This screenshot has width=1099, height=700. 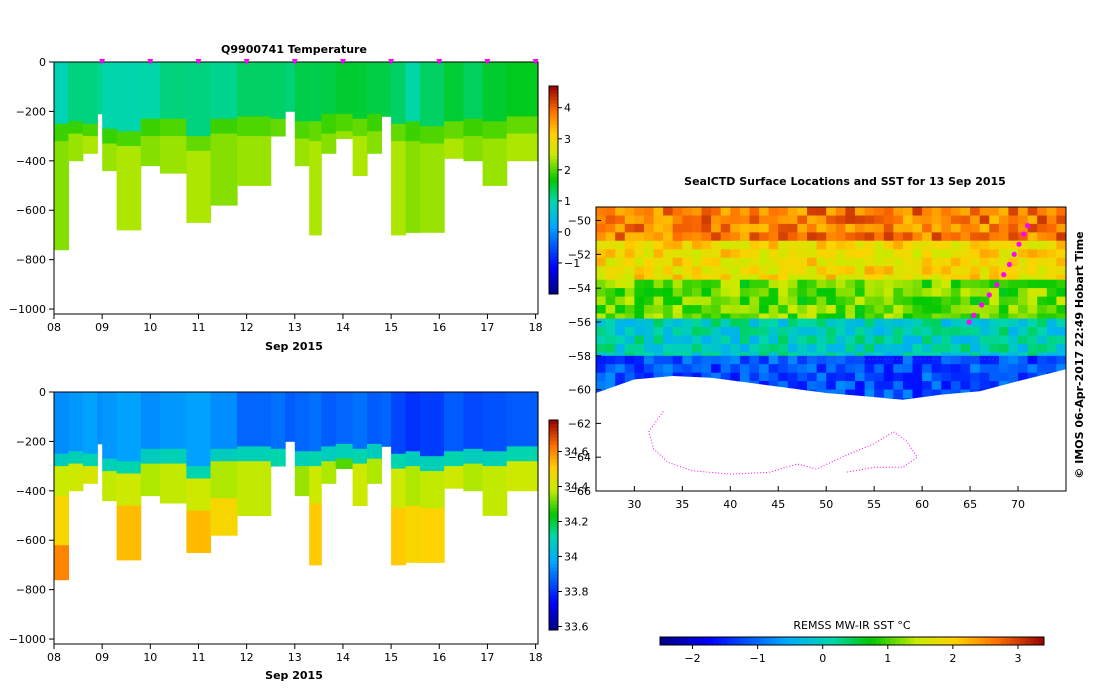 I want to click on seal-track-point, so click(x=974, y=315).